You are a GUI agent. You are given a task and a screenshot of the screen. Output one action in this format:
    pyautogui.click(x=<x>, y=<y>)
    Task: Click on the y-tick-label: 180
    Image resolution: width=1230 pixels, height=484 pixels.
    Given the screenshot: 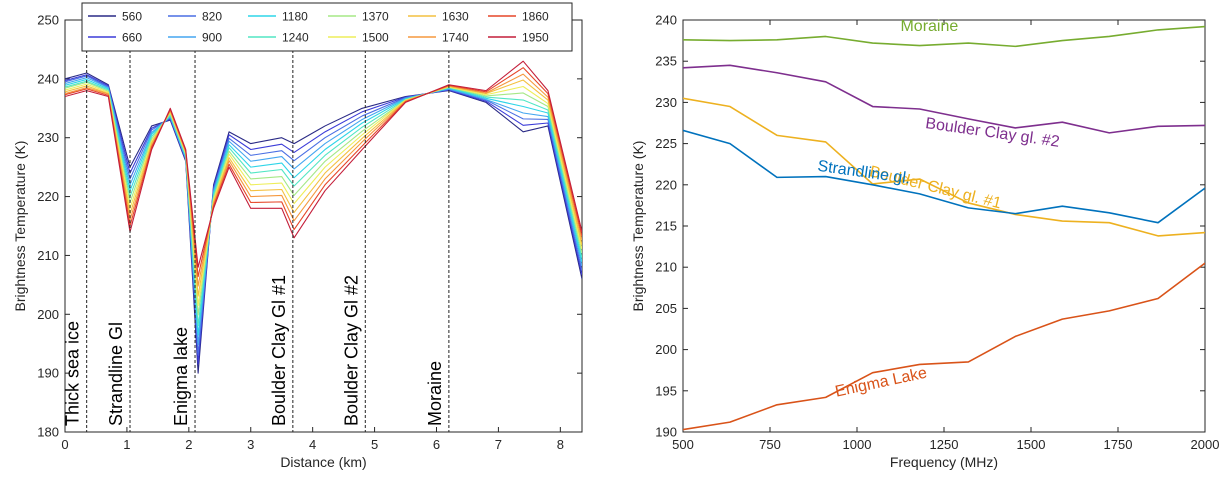 What is the action you would take?
    pyautogui.click(x=48, y=432)
    